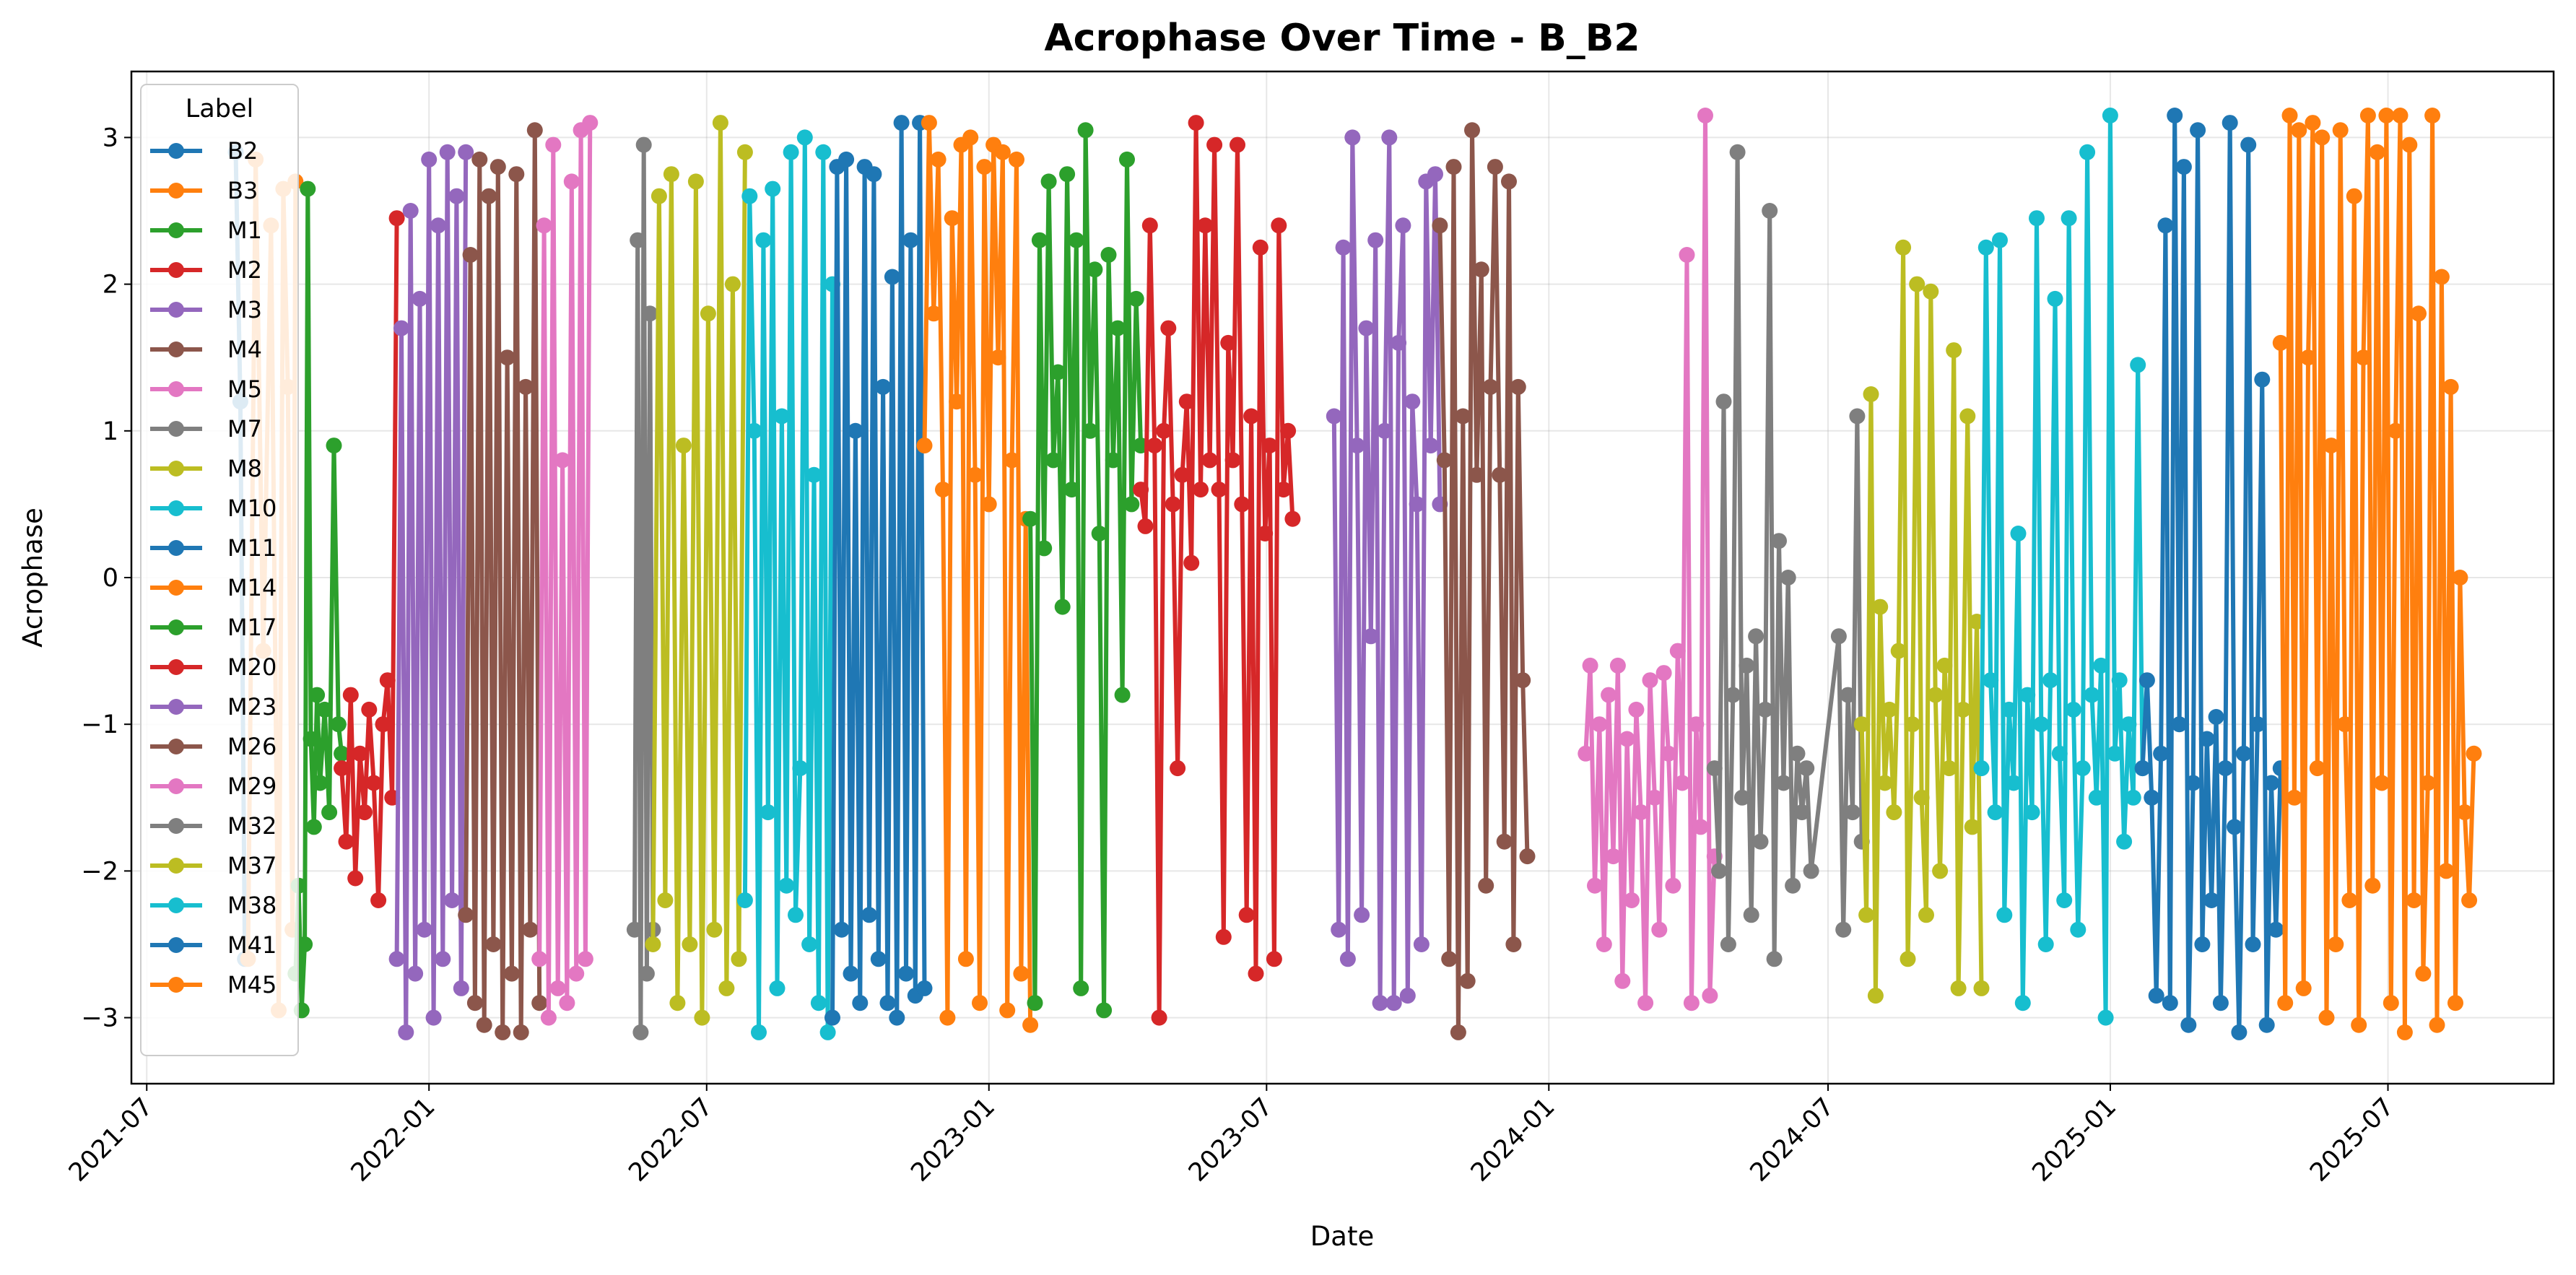  What do you see at coordinates (219, 109) in the screenshot?
I see `legend-title: Label` at bounding box center [219, 109].